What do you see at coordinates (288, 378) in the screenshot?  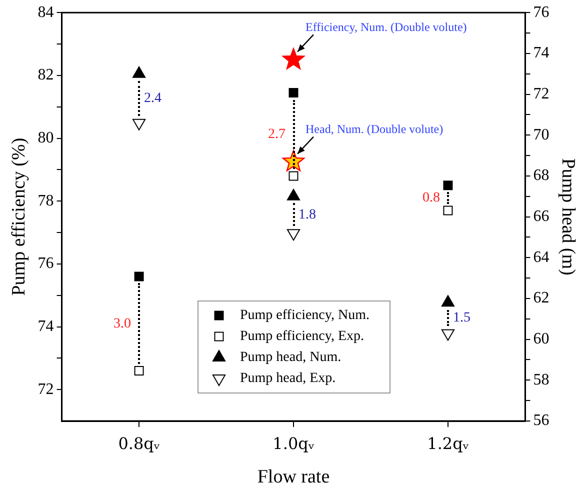 I see `legend-label: Pump head, Exp.` at bounding box center [288, 378].